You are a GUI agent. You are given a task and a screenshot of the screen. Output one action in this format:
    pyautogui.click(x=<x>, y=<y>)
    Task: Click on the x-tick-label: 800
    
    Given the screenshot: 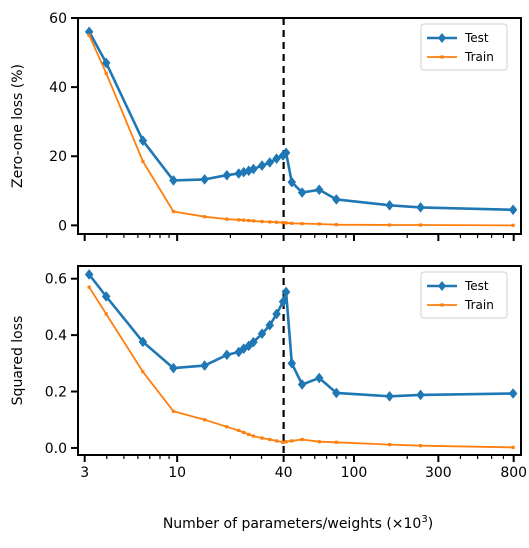 What is the action you would take?
    pyautogui.click(x=513, y=473)
    